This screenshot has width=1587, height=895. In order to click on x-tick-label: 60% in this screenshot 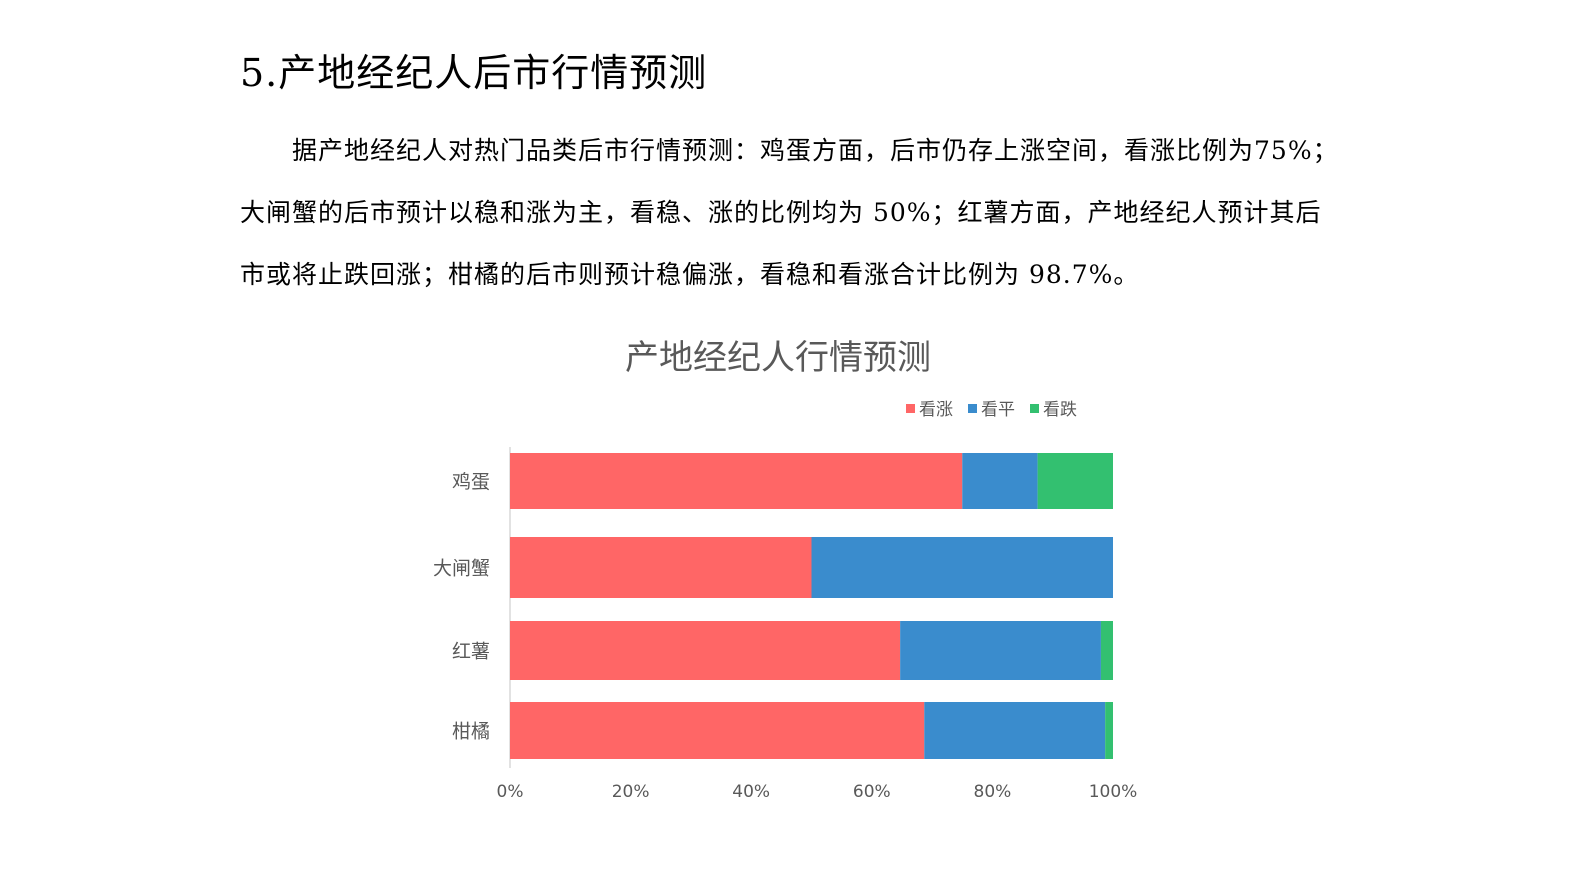, I will do `click(872, 792)`.